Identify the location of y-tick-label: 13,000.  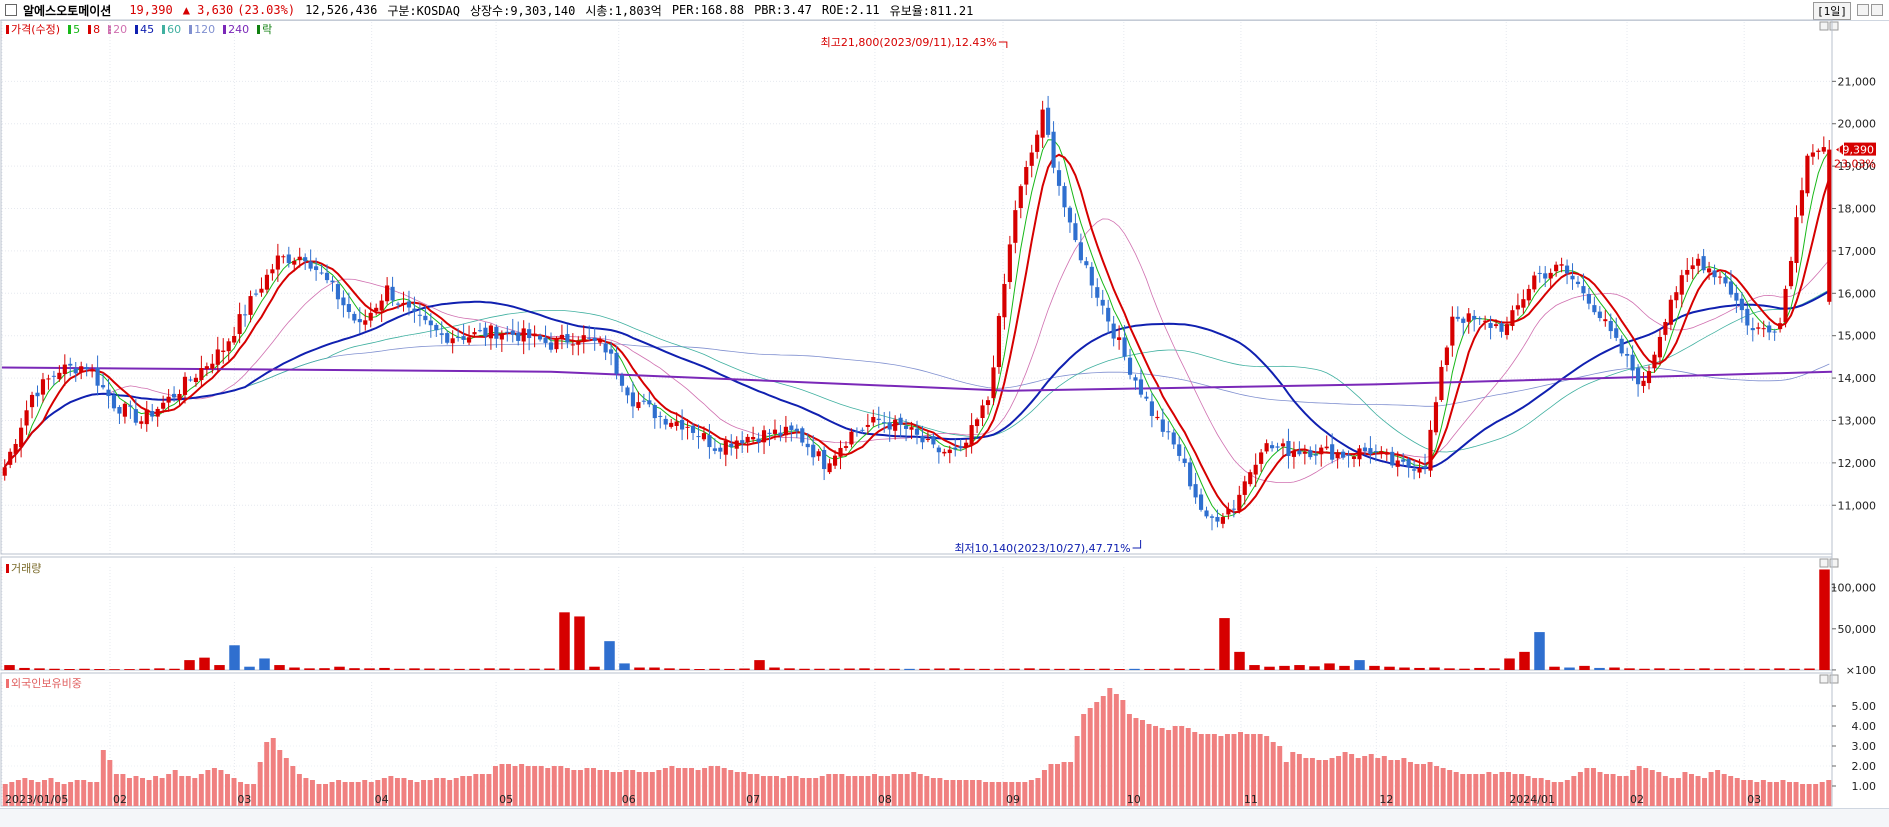
(1857, 420).